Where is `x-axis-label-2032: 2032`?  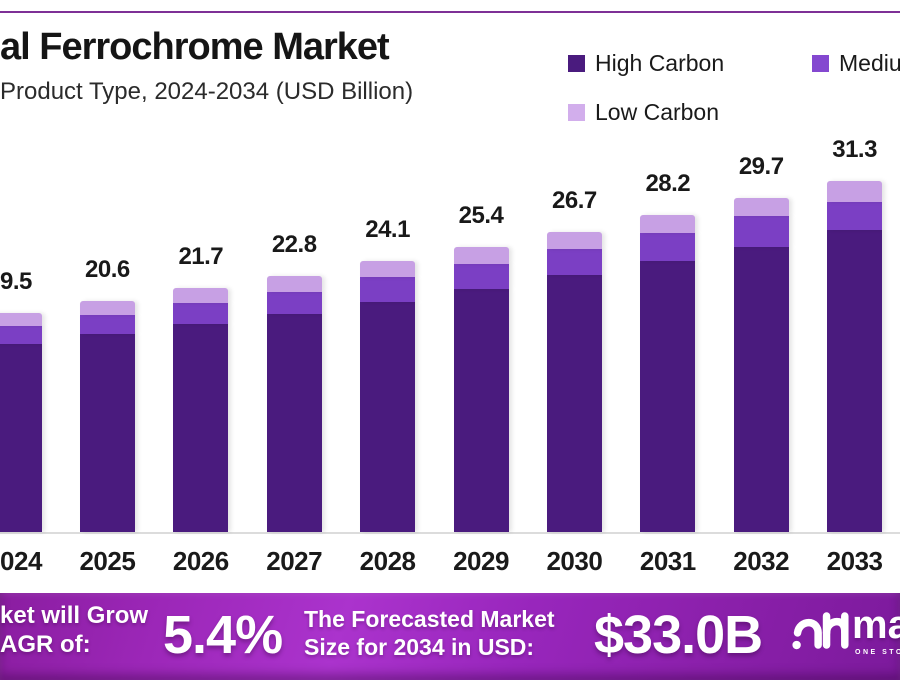
x-axis-label-2032: 2032 is located at coordinates (761, 561).